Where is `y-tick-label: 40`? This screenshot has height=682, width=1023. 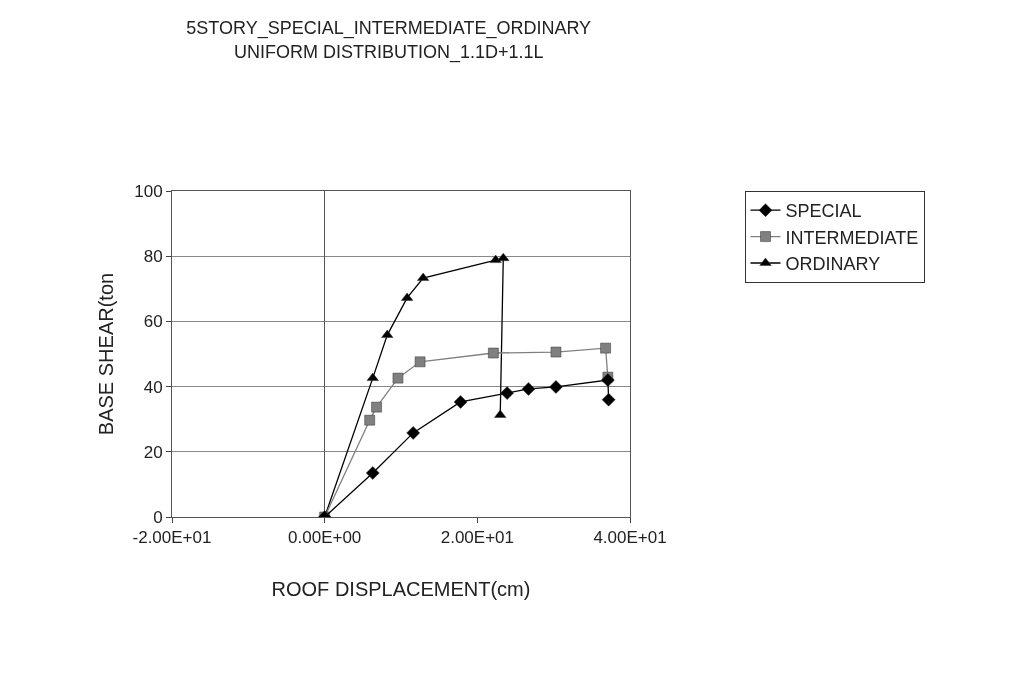
y-tick-label: 40 is located at coordinates (153, 387).